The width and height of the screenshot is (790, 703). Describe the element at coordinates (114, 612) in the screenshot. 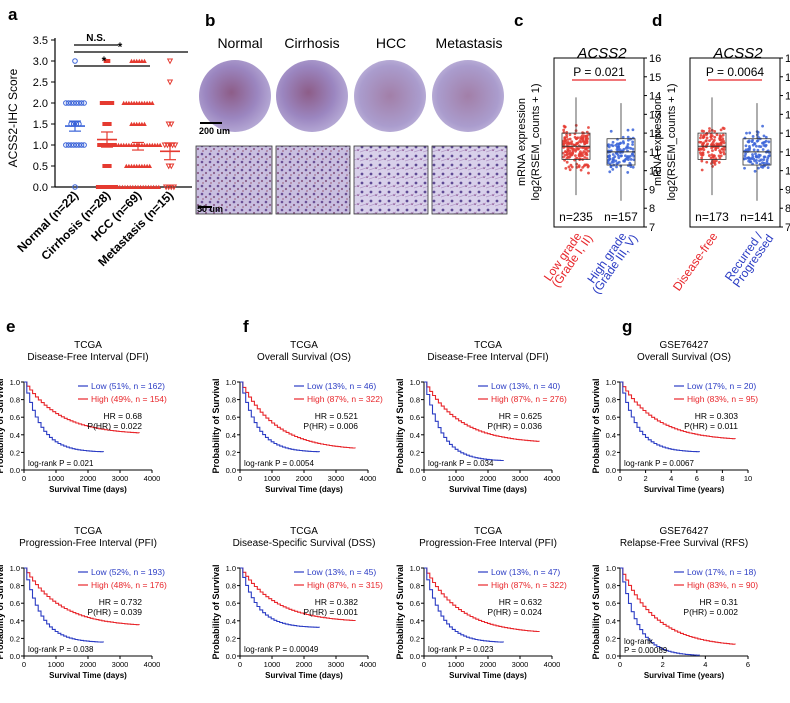

I see `km-phr: P(HR) = 0.039` at that location.